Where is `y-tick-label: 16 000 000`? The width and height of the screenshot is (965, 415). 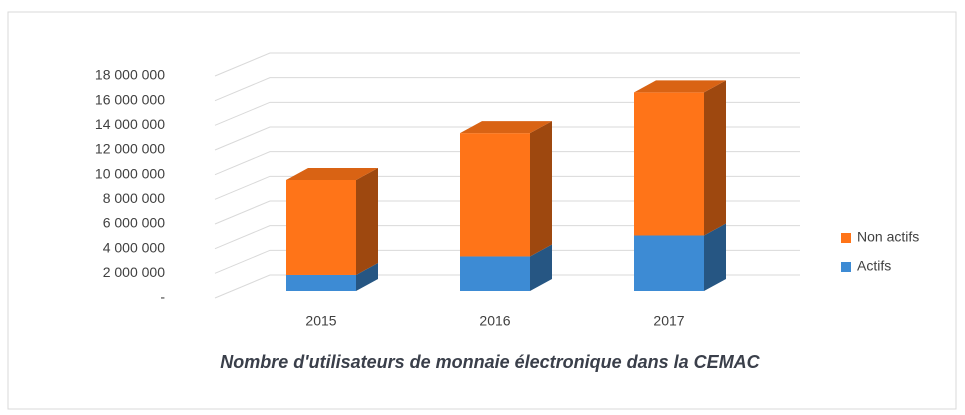
y-tick-label: 16 000 000 is located at coordinates (130, 99).